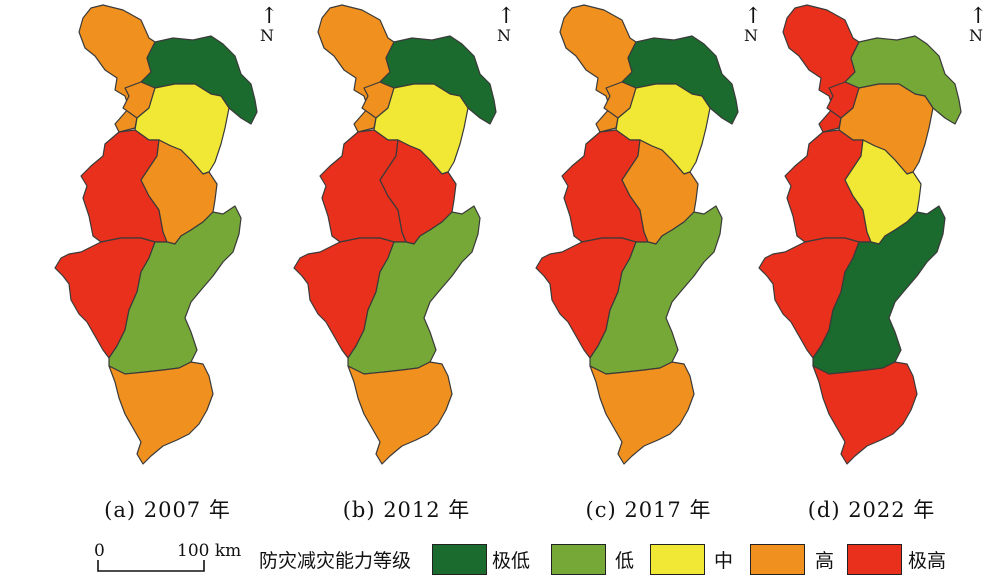 This screenshot has width=996, height=587. What do you see at coordinates (151, 566) in the screenshot?
I see `scale-bar-line` at bounding box center [151, 566].